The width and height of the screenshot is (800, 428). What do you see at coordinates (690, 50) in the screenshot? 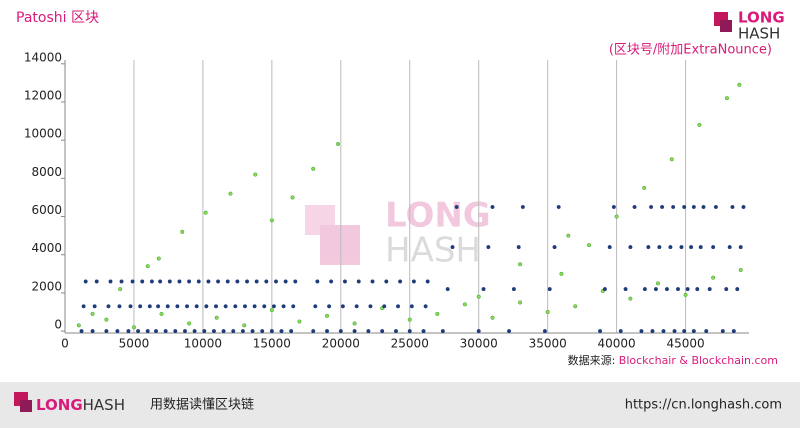
I see `chart-subtitle: (区块号/附加ExtraNounce)` at bounding box center [690, 50].